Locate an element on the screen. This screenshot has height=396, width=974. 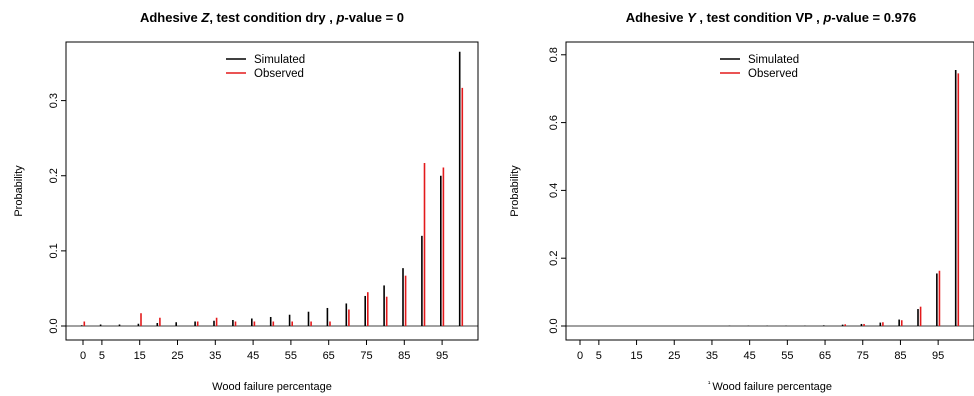
title-adhesive: Y is located at coordinates (692, 17).